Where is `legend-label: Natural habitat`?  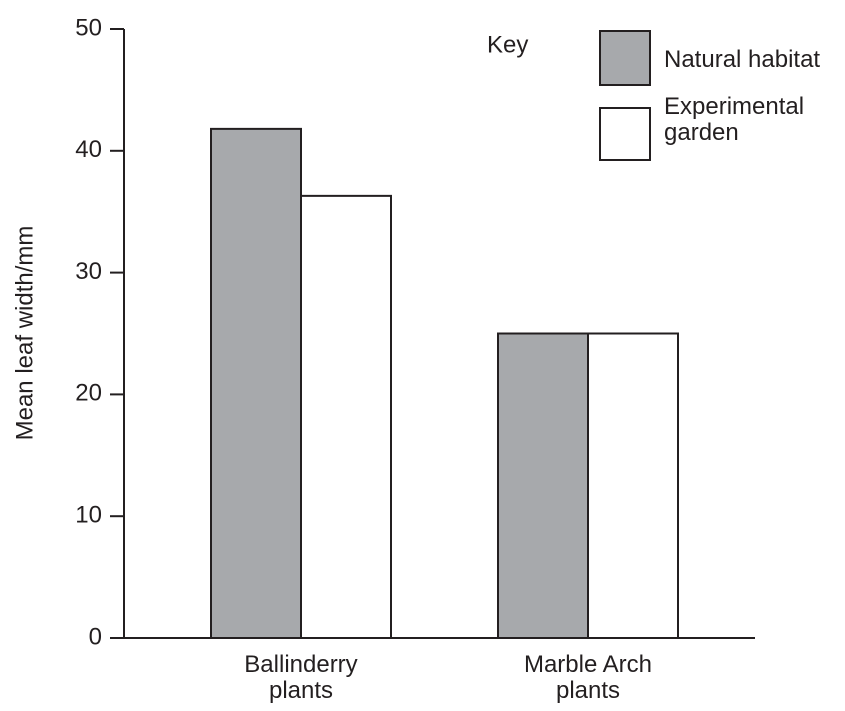
legend-label: Natural habitat is located at coordinates (742, 59).